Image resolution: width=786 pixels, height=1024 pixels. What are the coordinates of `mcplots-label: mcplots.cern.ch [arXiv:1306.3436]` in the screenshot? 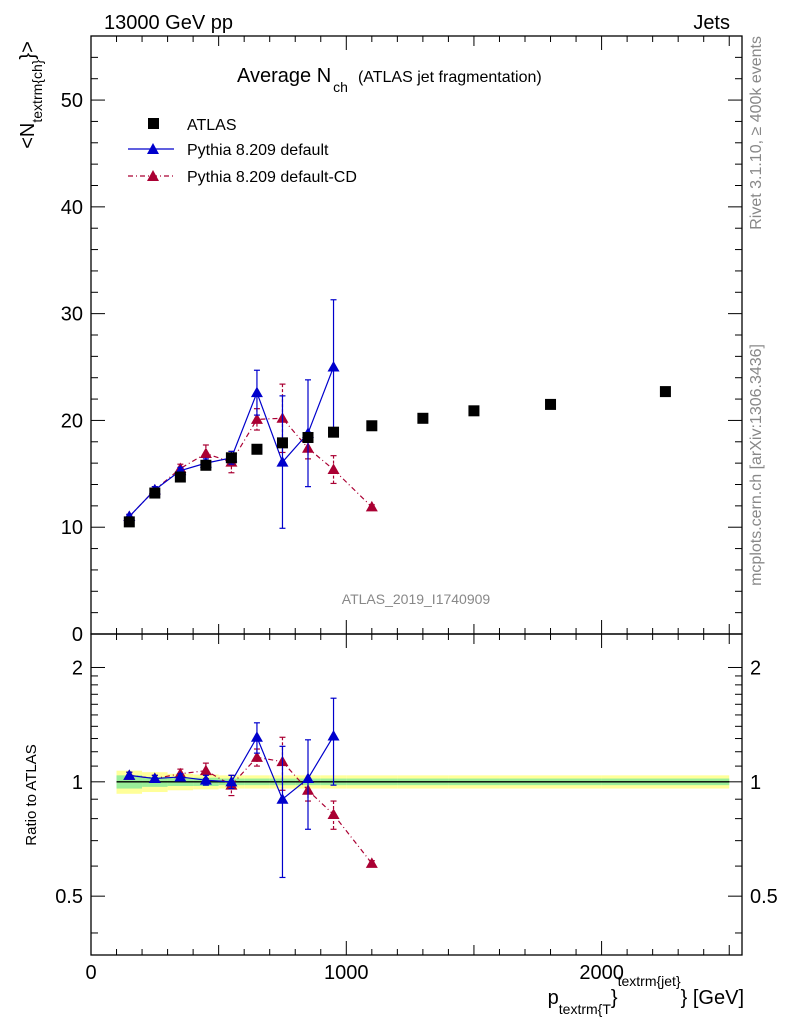 It's located at (756, 465).